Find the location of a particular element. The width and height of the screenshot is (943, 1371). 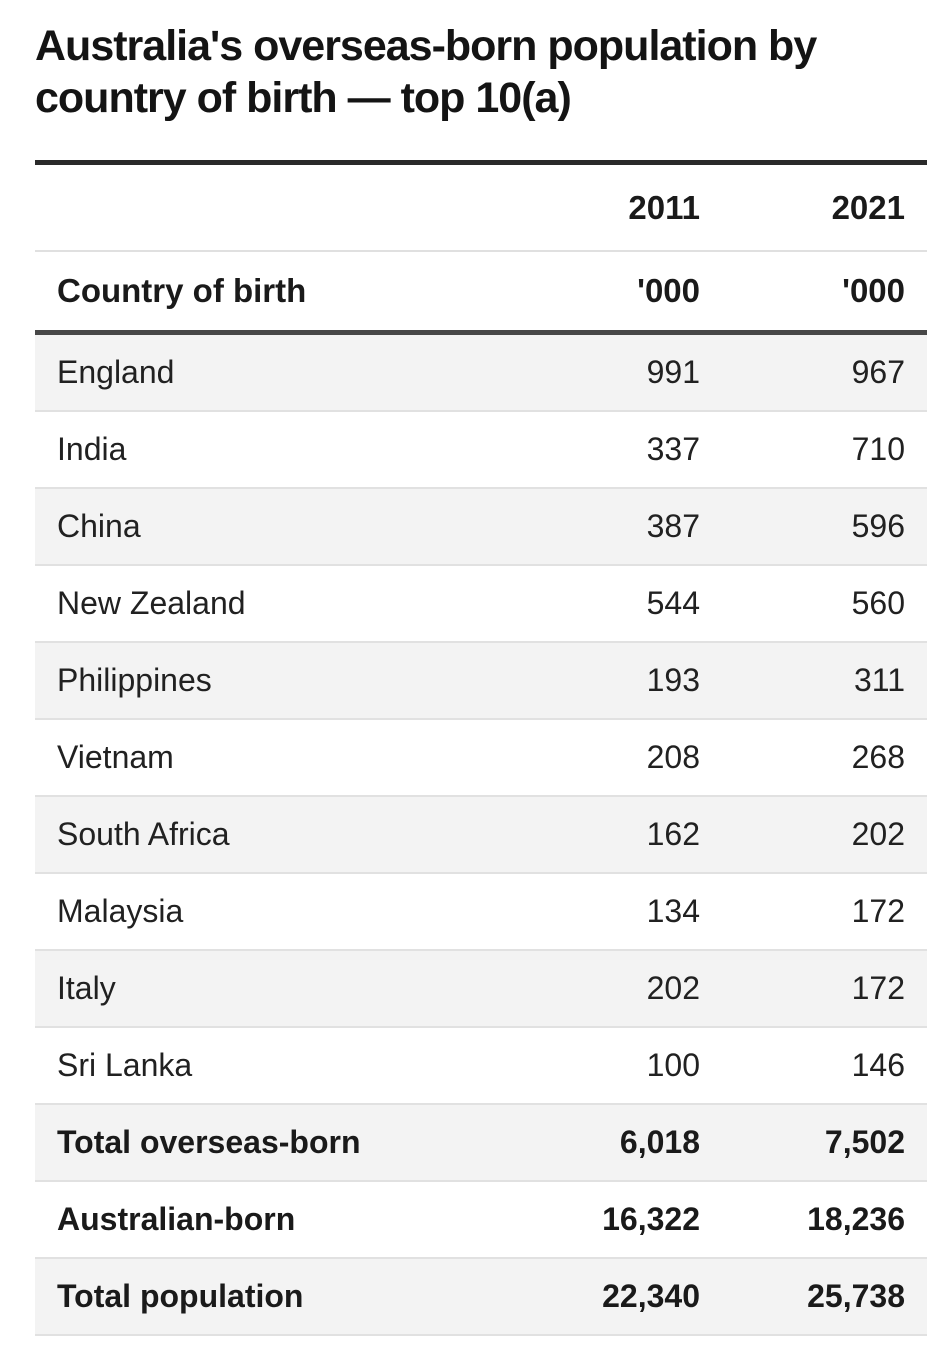

row-value-2011: 6,018 is located at coordinates (659, 1142).